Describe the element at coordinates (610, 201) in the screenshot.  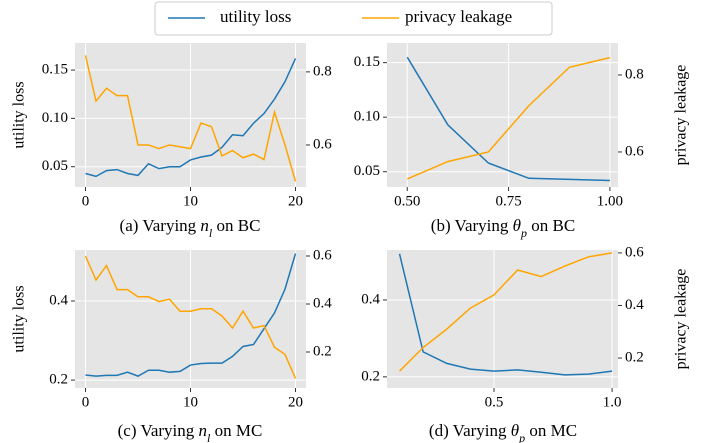
I see `x-tick-label: 1.00` at that location.